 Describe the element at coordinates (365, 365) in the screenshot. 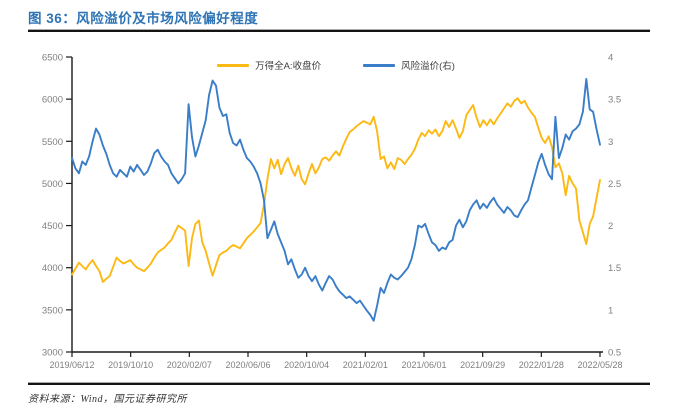

I see `x-axis-label: 2021/02/01` at that location.